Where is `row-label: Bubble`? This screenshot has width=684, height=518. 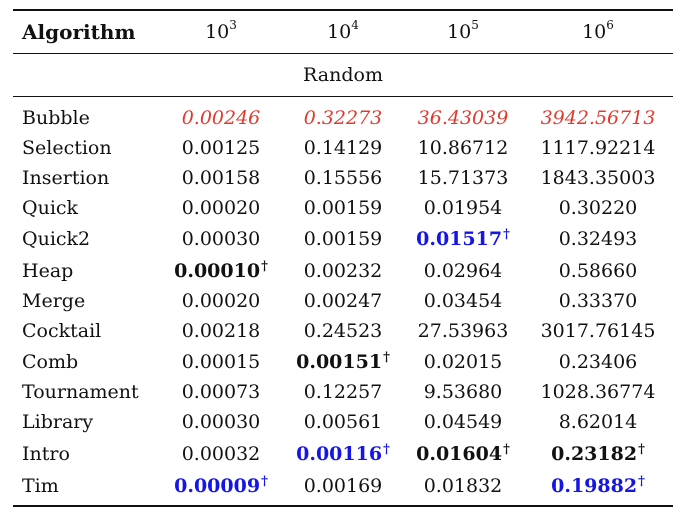 row-label: Bubble is located at coordinates (56, 118).